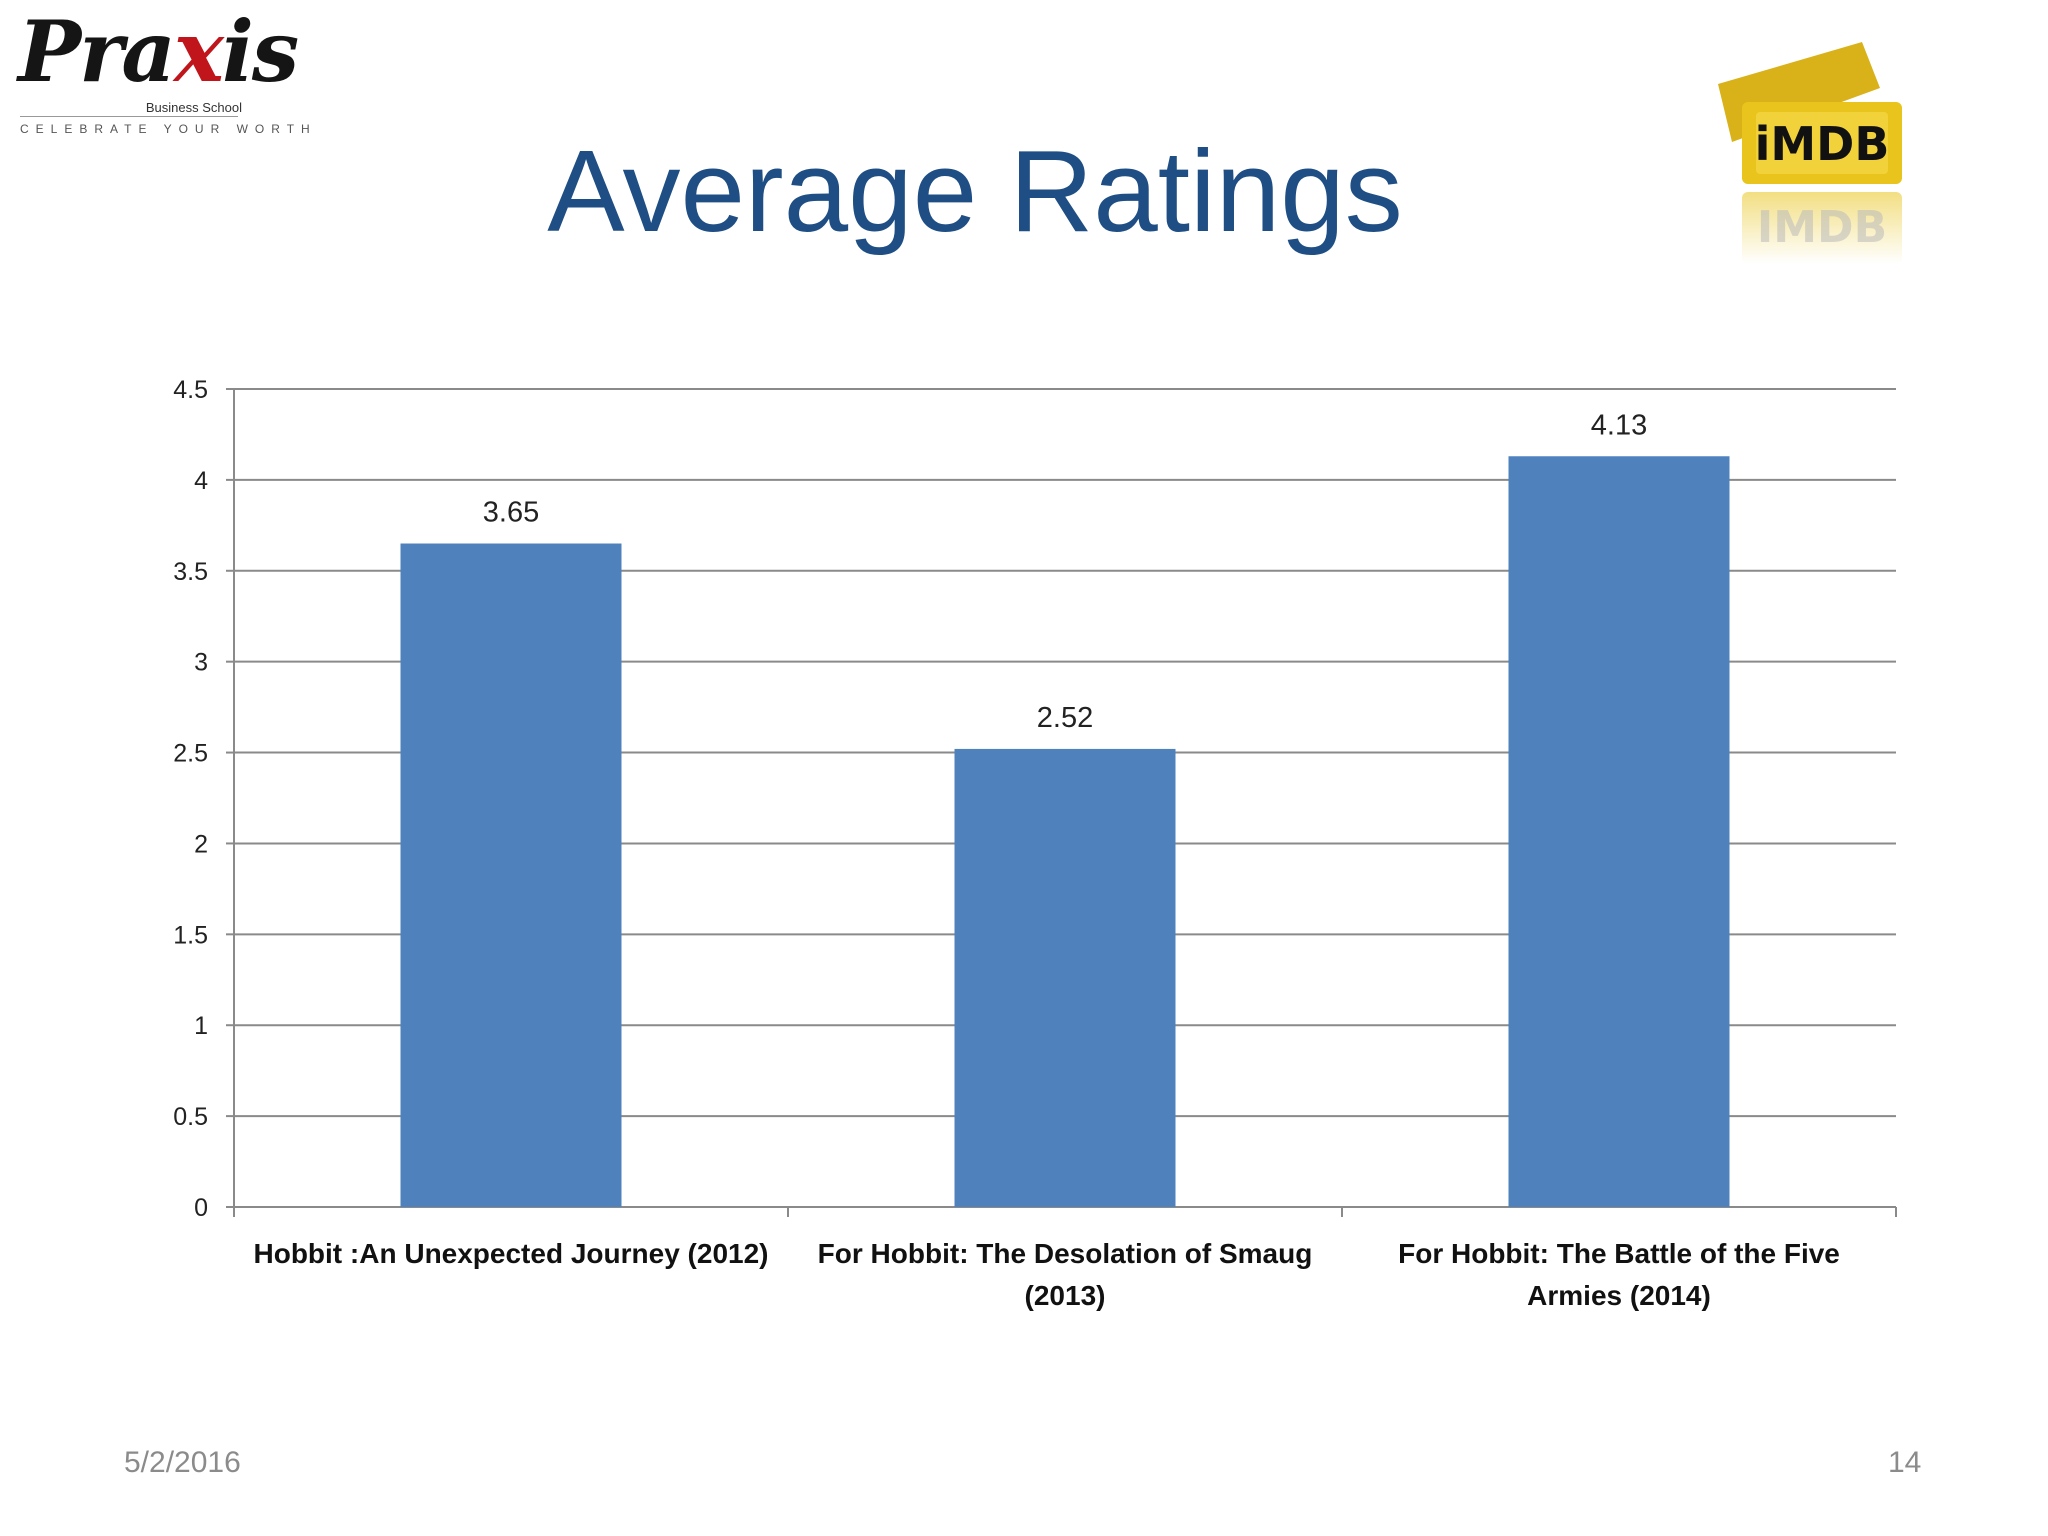 This screenshot has height=1536, width=2048. I want to click on slide-title: Average Ratings, so click(975, 191).